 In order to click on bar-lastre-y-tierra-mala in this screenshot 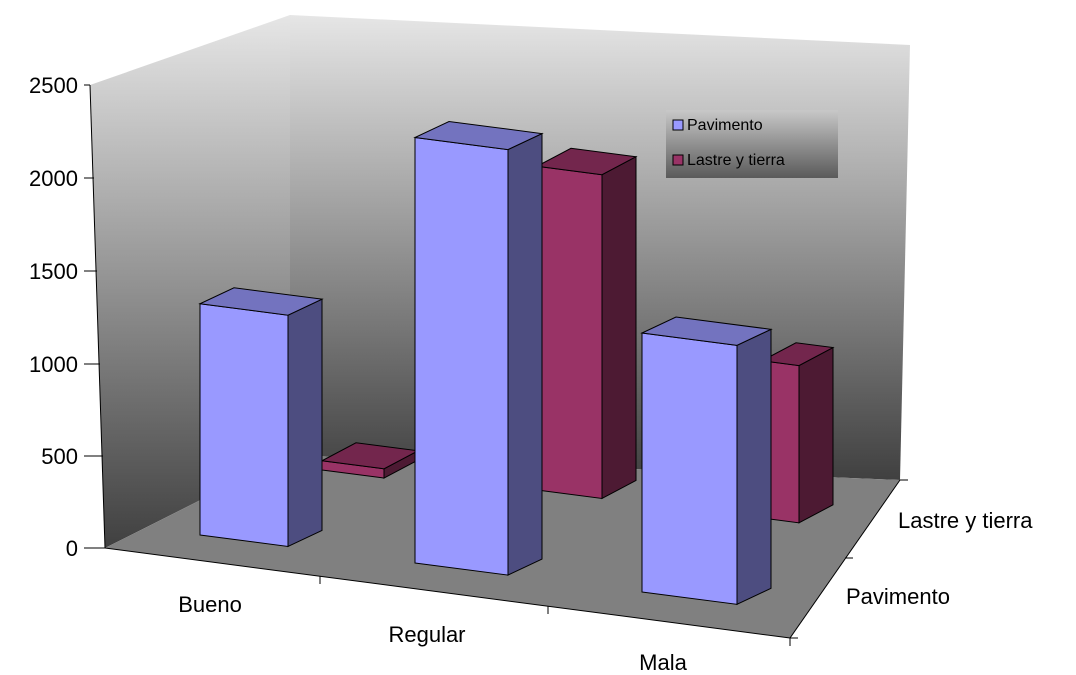, I will do `click(797, 433)`.